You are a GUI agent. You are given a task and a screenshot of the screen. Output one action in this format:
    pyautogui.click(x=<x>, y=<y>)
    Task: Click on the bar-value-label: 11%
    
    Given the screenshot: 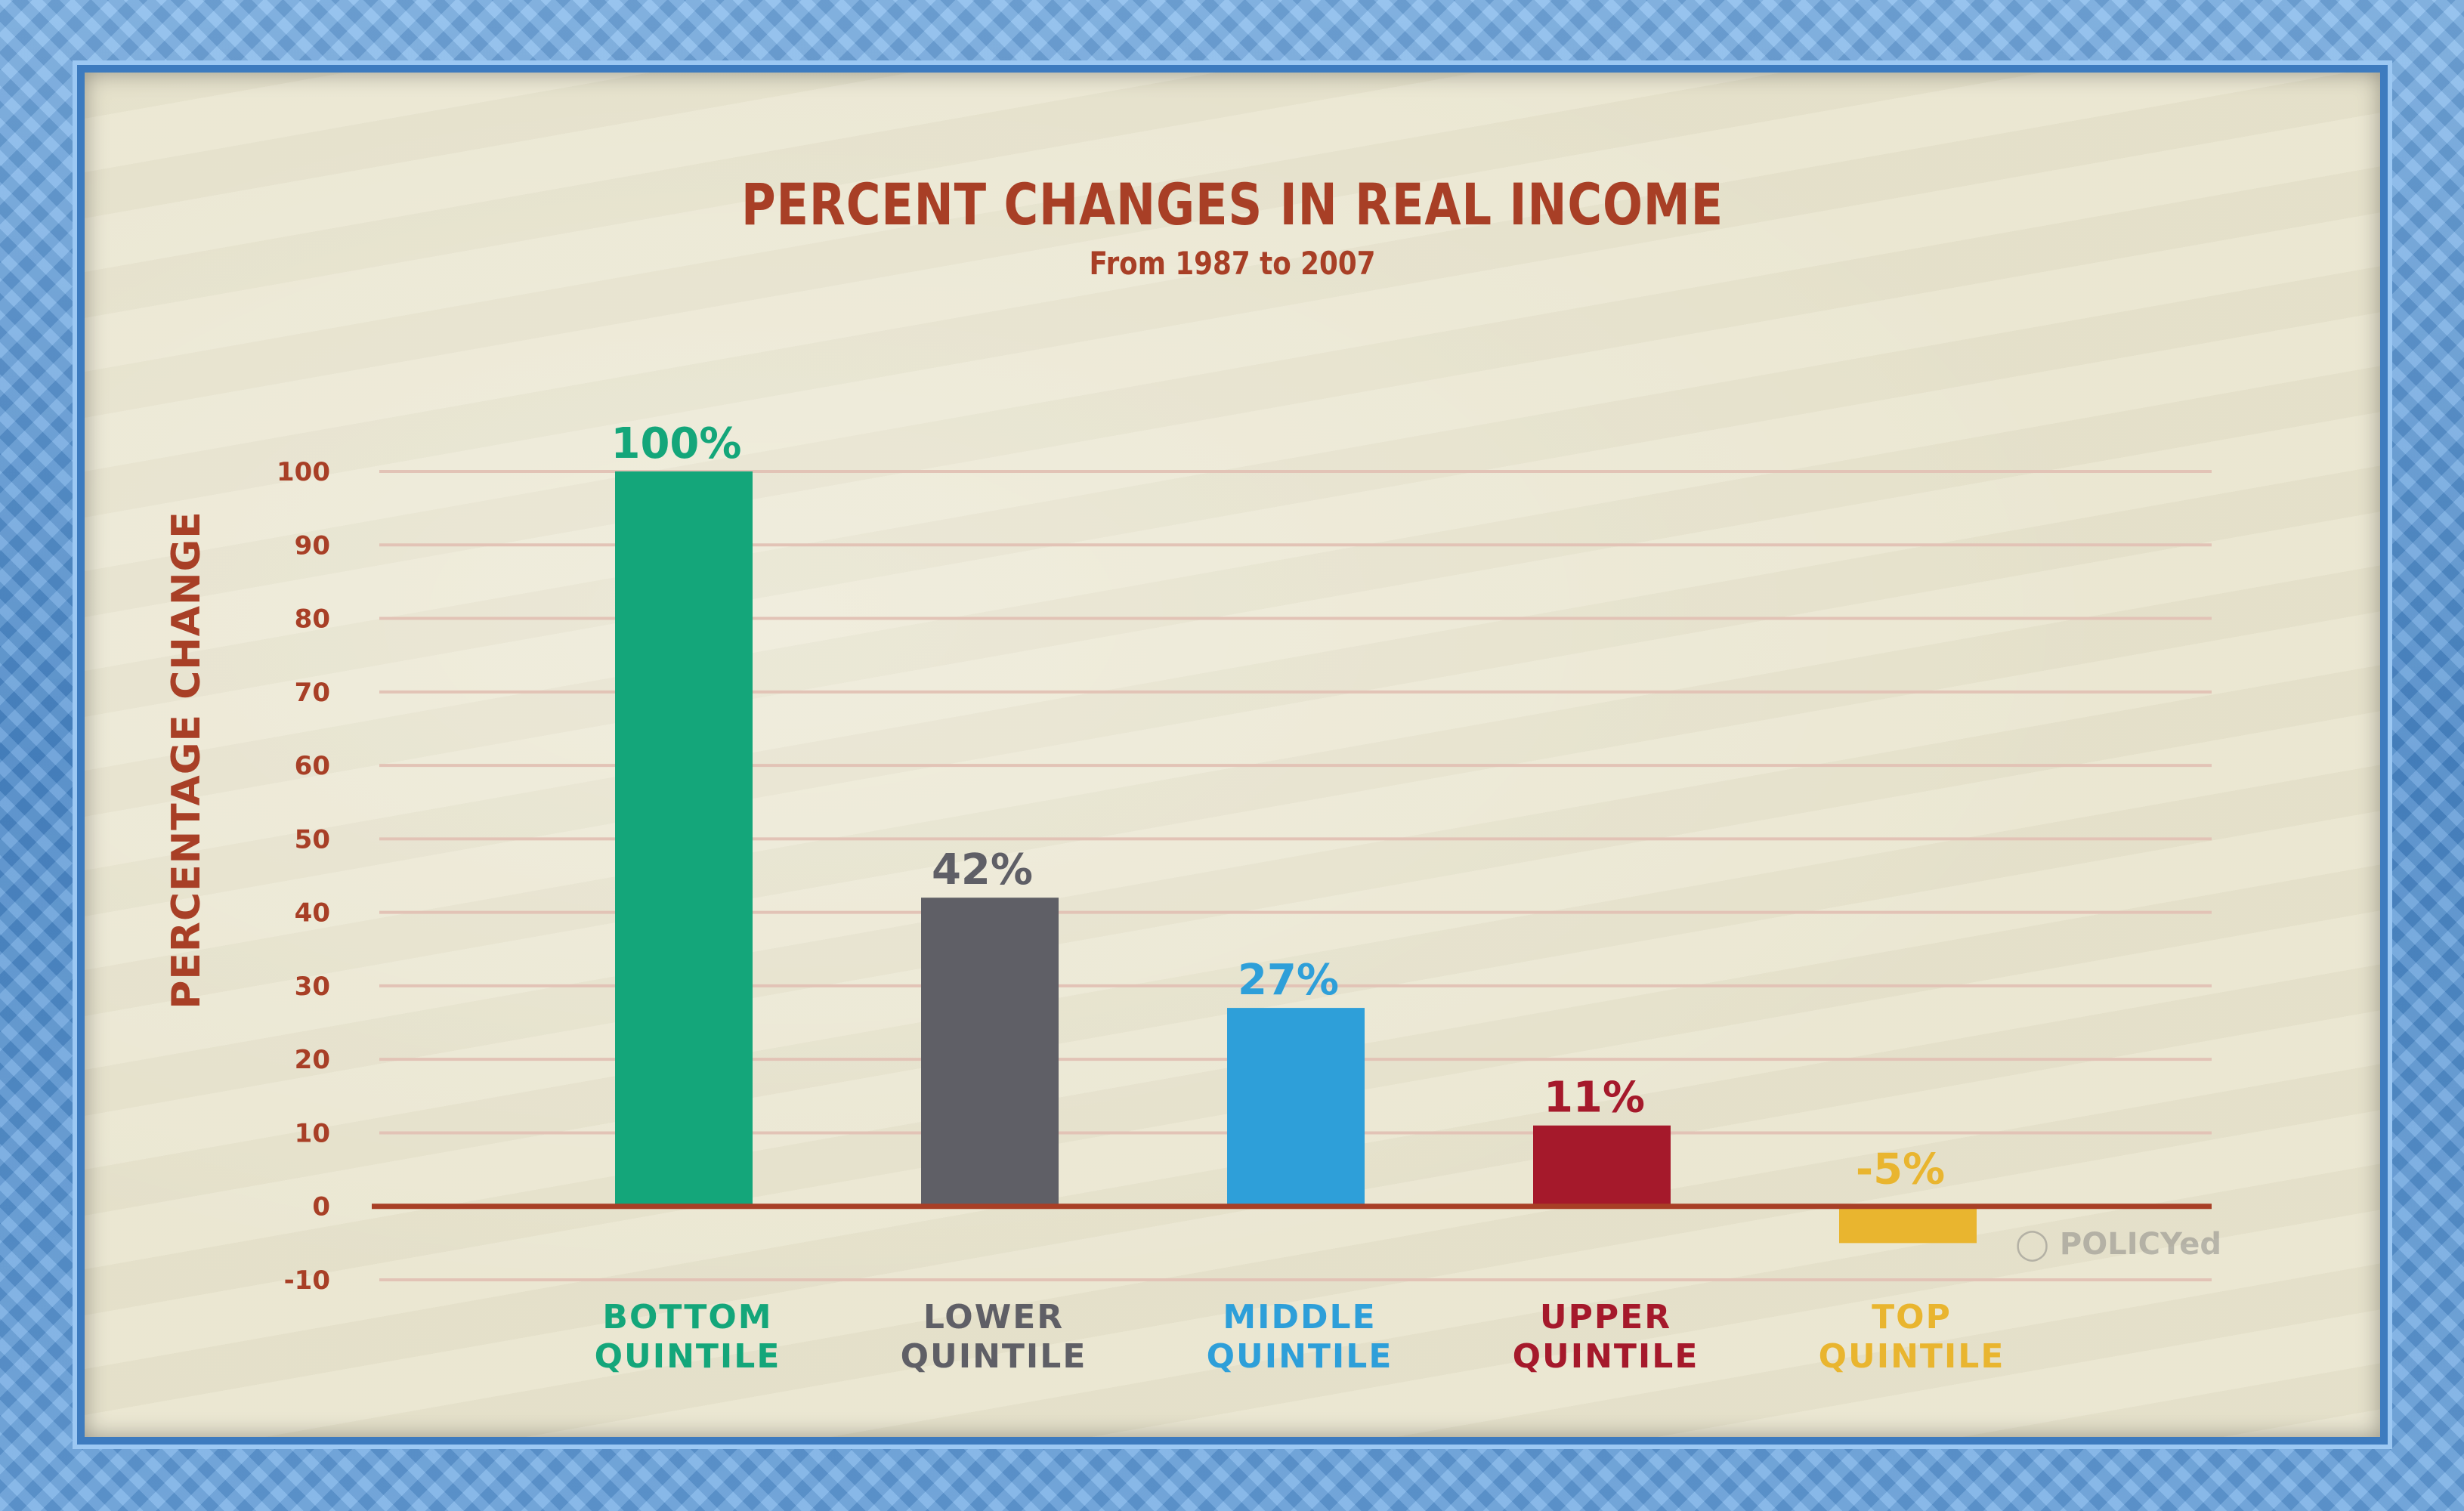 What is the action you would take?
    pyautogui.click(x=1594, y=1098)
    